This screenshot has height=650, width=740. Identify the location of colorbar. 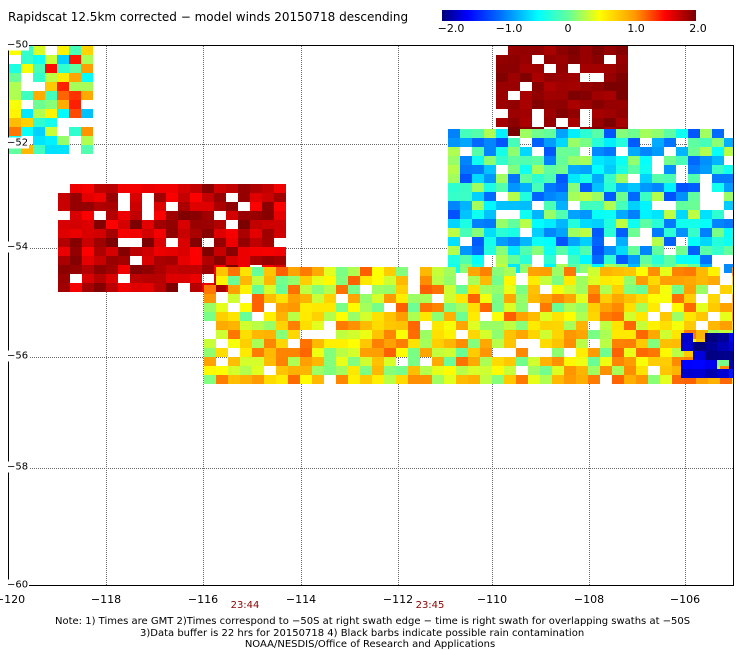
(569, 15).